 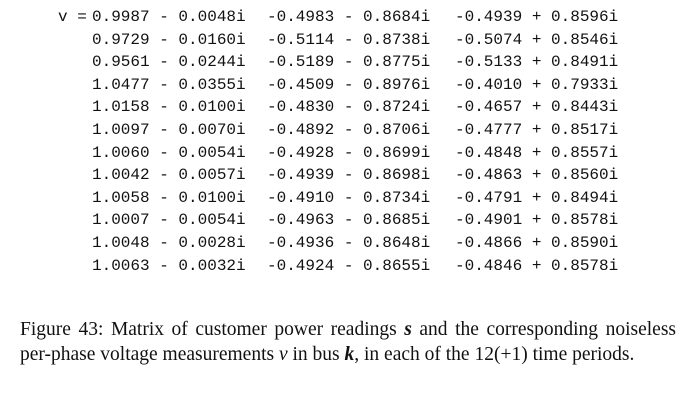 What do you see at coordinates (349, 175) in the screenshot?
I see `matrix-entry: -0.4939 - 0.8698i` at bounding box center [349, 175].